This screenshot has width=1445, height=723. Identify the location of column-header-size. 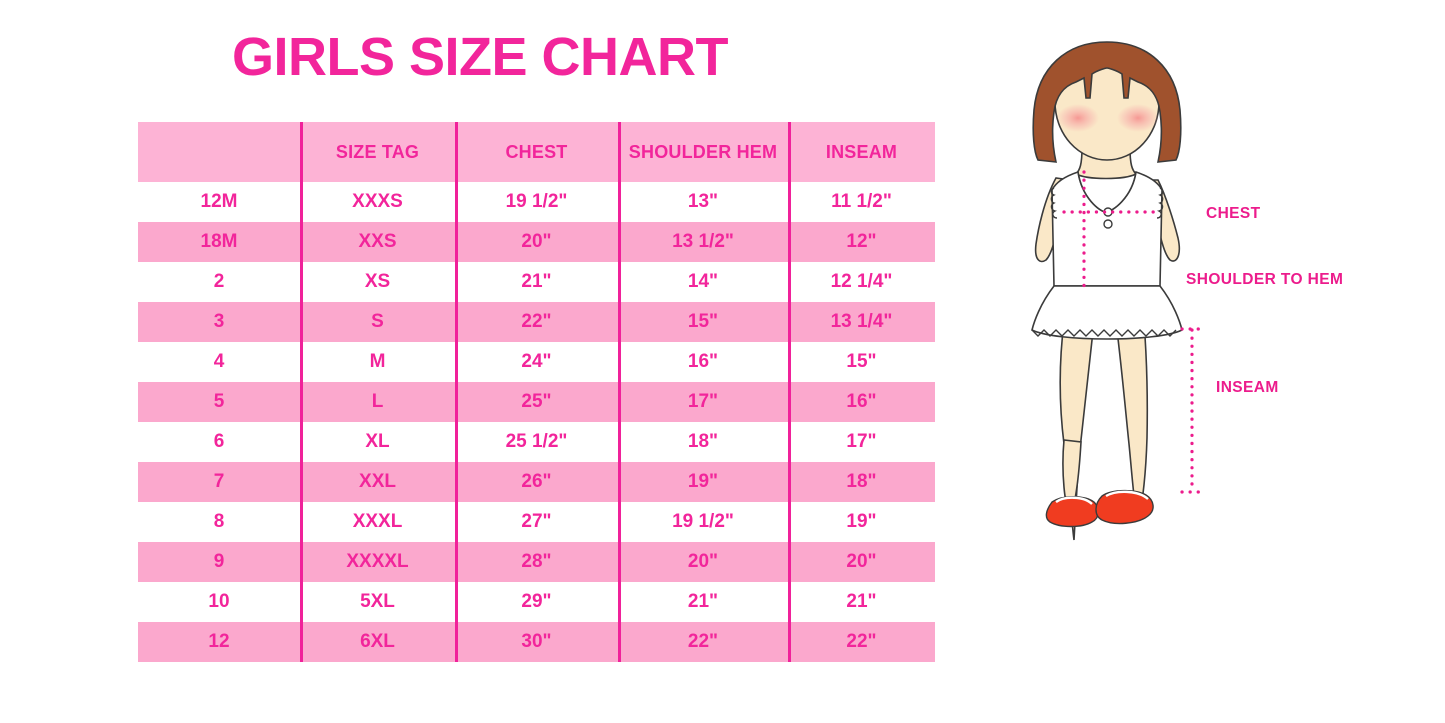
(219, 152).